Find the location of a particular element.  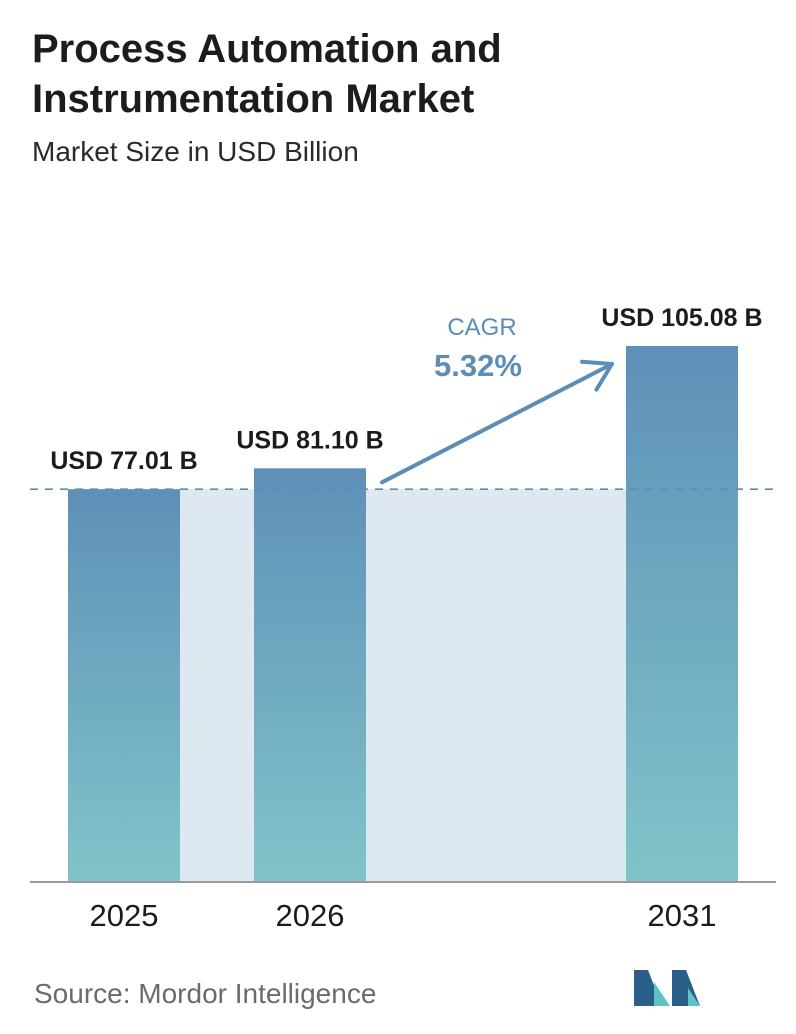

bar-2025 is located at coordinates (124, 685).